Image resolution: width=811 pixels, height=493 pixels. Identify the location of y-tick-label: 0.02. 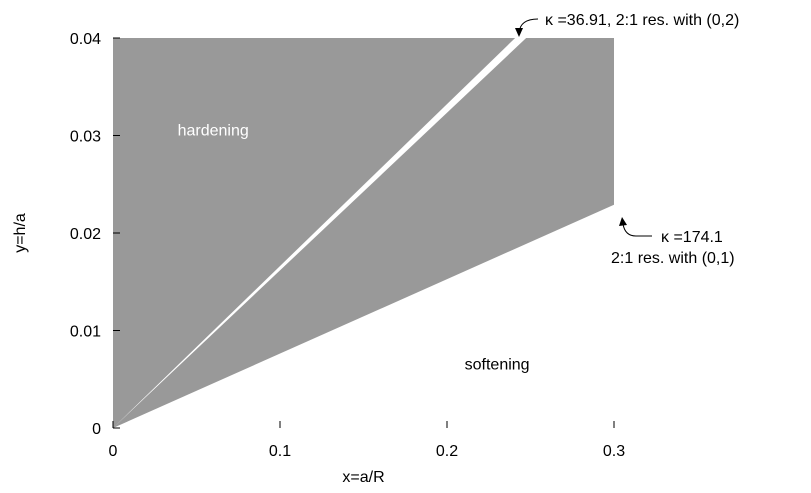
(85, 234).